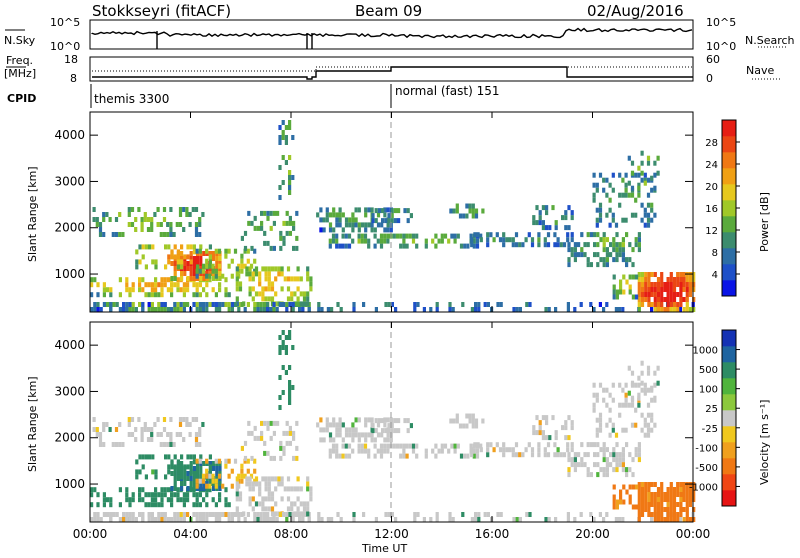 This screenshot has width=800, height=558. What do you see at coordinates (715, 253) in the screenshot?
I see `power-colorbar-tick-label: 8` at bounding box center [715, 253].